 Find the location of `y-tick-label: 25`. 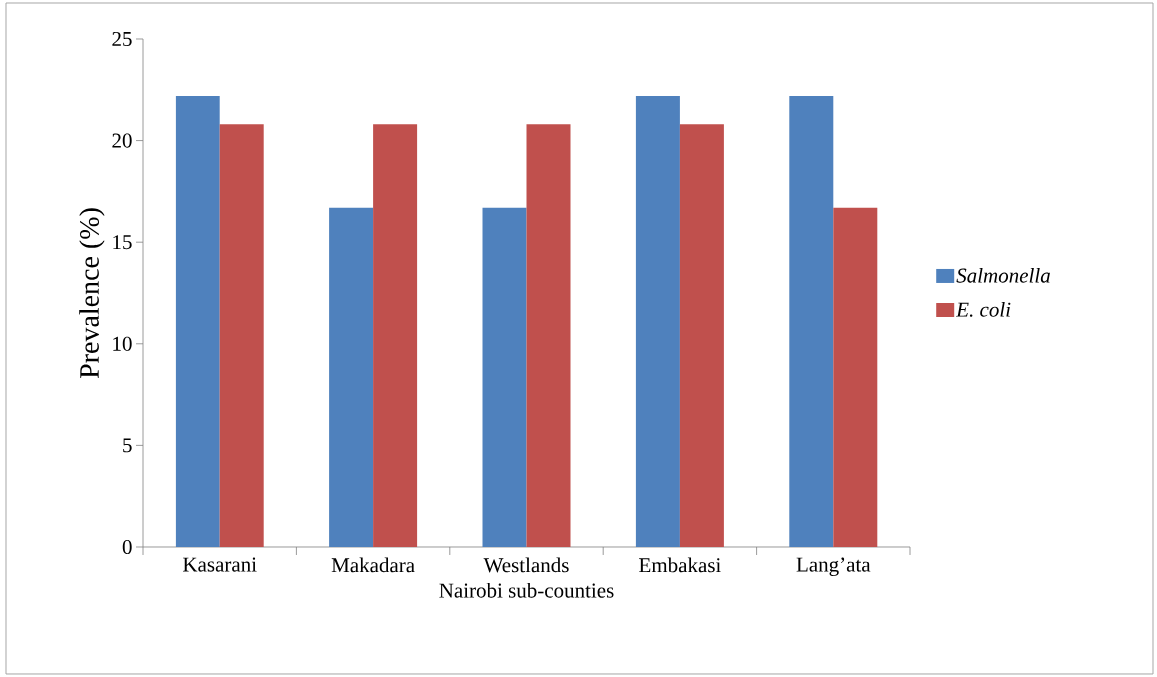

y-tick-label: 25 is located at coordinates (122, 39).